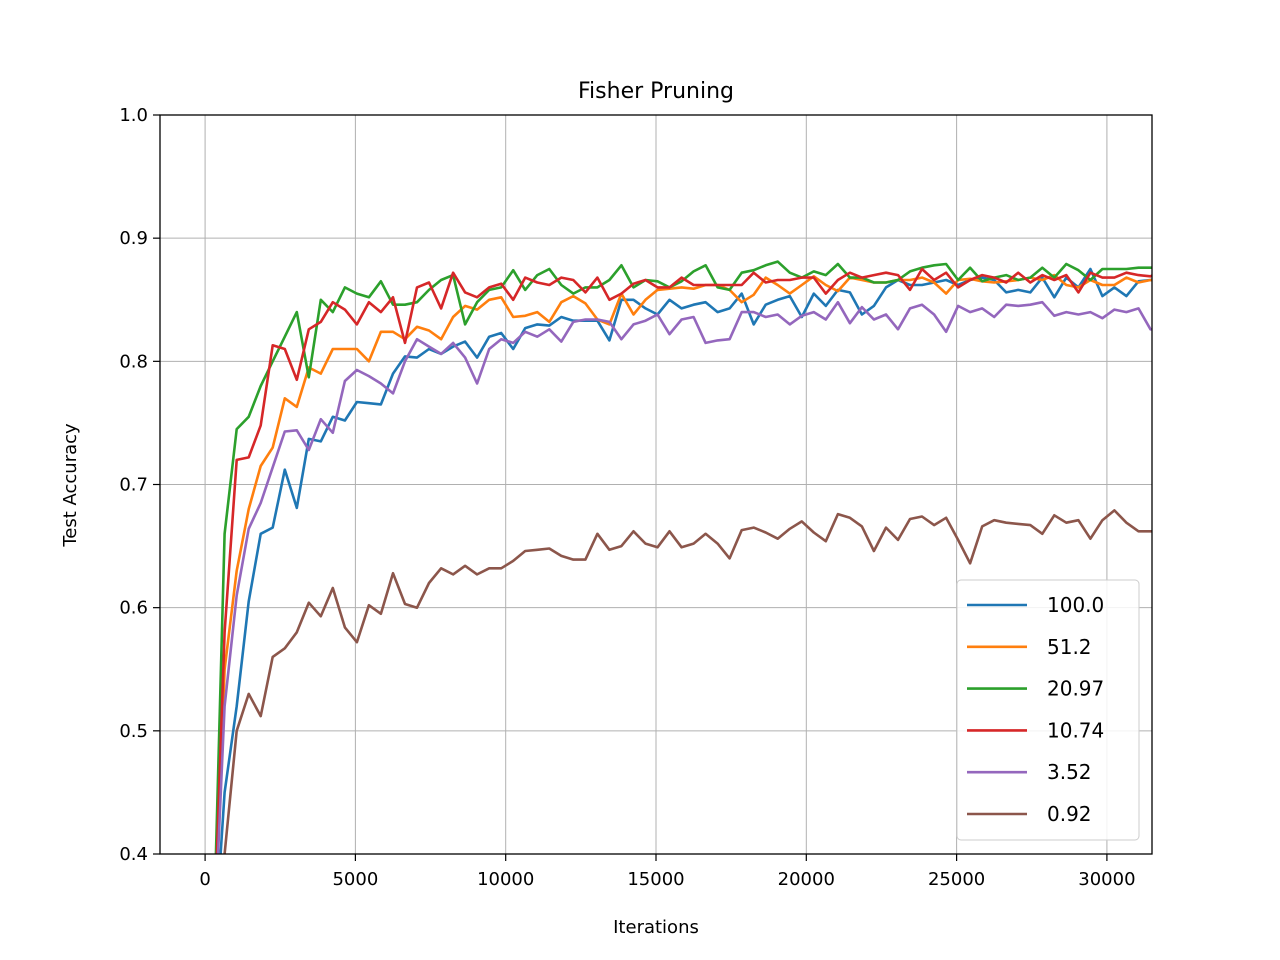 The height and width of the screenshot is (960, 1280). I want to click on x-tick-label: 15000, so click(655, 879).